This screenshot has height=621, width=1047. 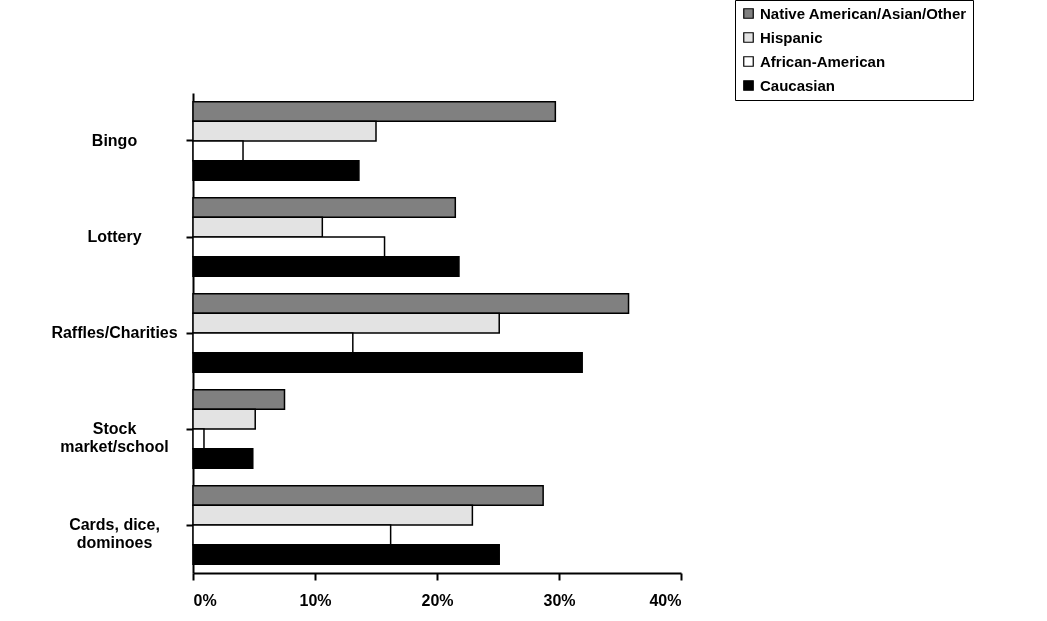 What do you see at coordinates (205, 600) in the screenshot?
I see `x-tick-label: 0%` at bounding box center [205, 600].